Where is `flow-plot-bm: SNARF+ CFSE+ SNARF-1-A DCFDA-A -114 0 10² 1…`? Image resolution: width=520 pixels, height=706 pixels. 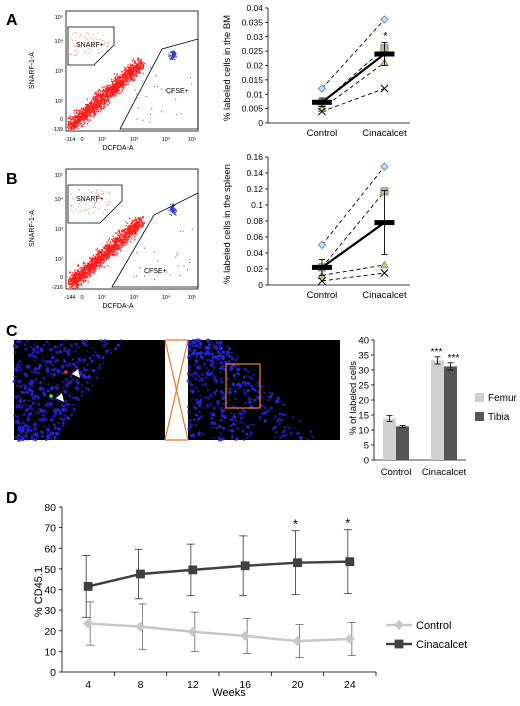 flow-plot-bm: SNARF+ CFSE+ SNARF-1-A DCFDA-A -114 0 10² 1… is located at coordinates (114, 81).